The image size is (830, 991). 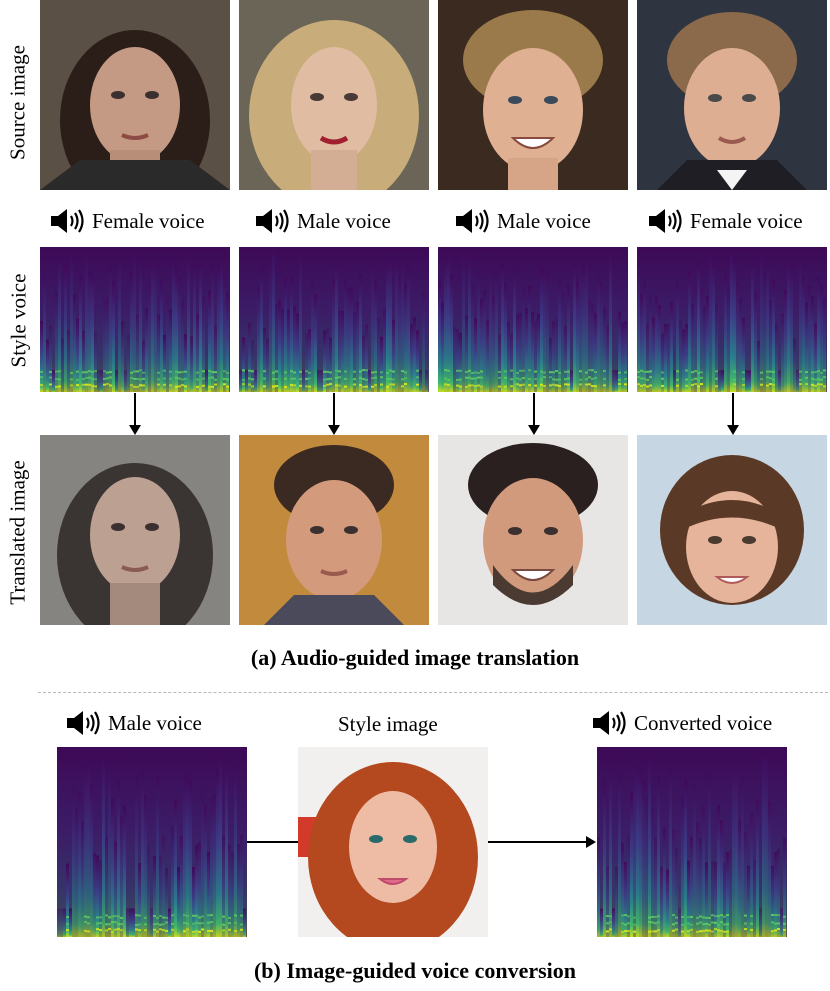 I want to click on style-voice-label-4: Female voice, so click(x=725, y=221).